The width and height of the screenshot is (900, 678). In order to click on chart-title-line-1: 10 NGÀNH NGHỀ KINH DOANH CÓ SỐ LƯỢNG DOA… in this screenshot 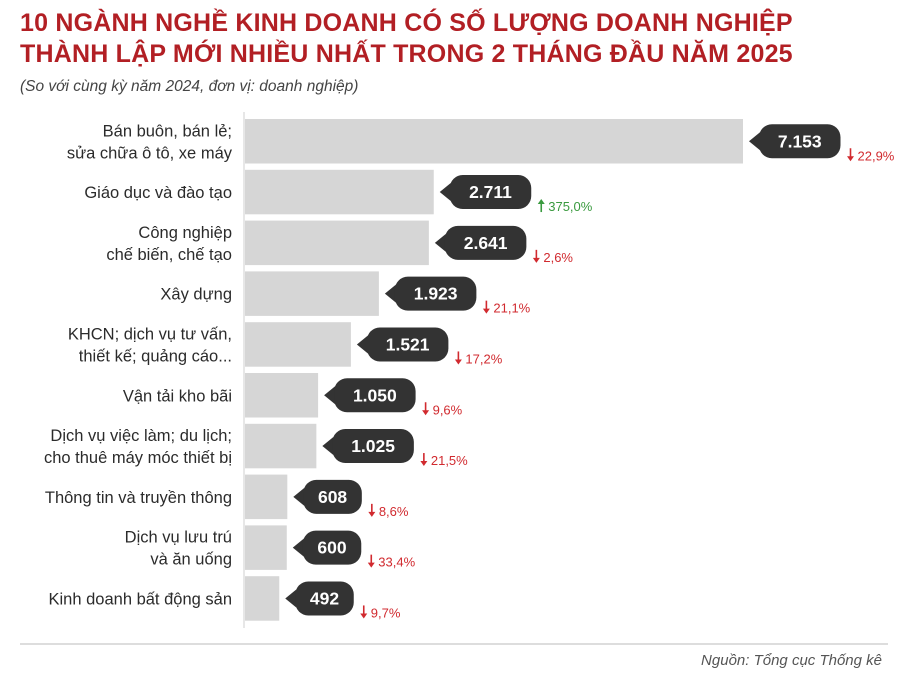, I will do `click(406, 23)`.